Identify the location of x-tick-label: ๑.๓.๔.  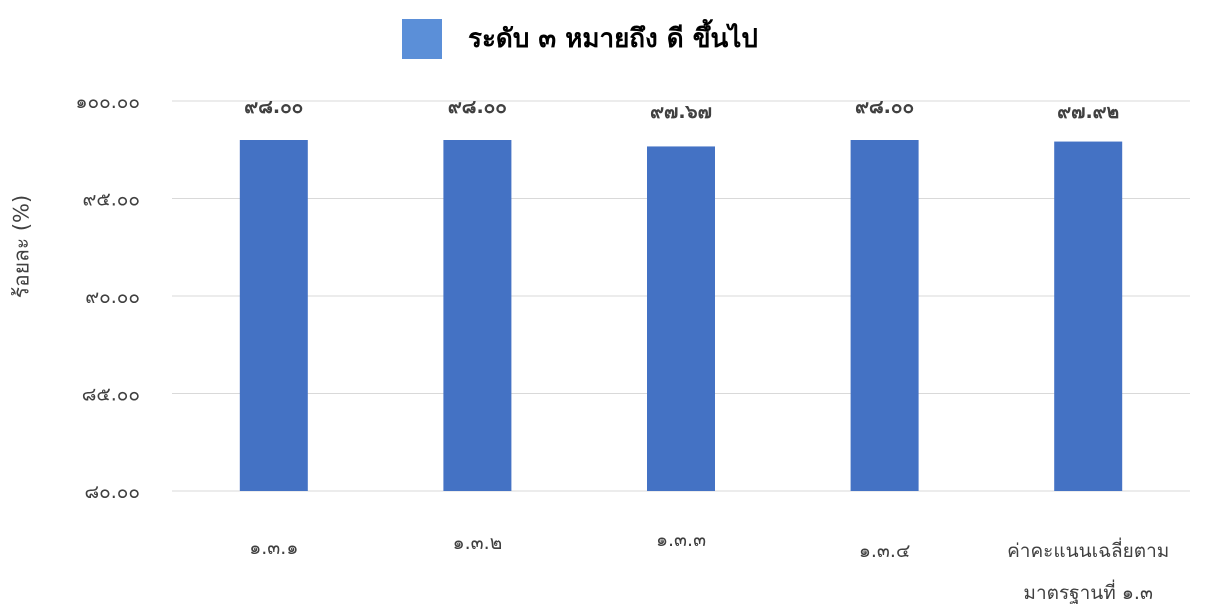
(885, 551).